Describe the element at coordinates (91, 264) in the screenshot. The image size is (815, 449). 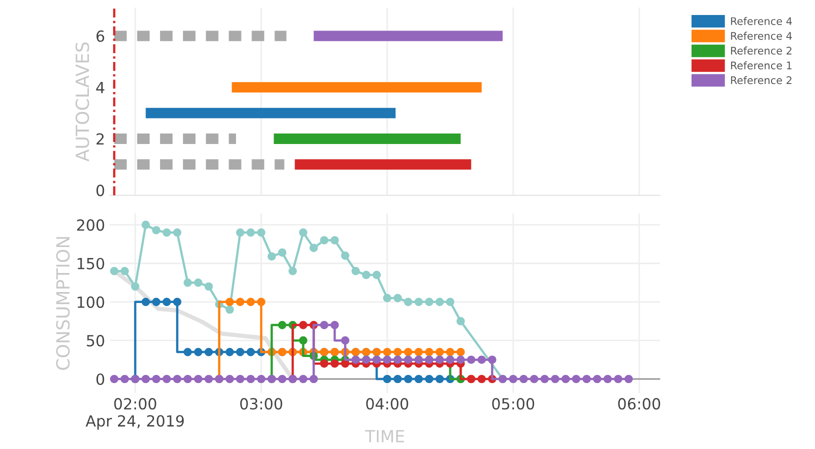
I see `y-tick-label: 150` at that location.